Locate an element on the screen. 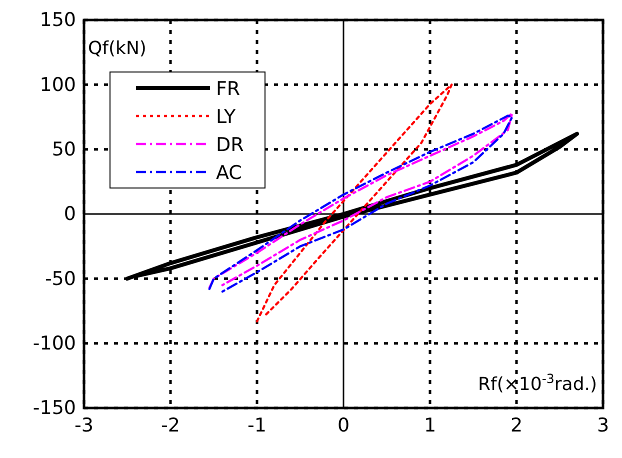 This screenshot has width=622, height=458. x-tick-label: 3 is located at coordinates (603, 425).